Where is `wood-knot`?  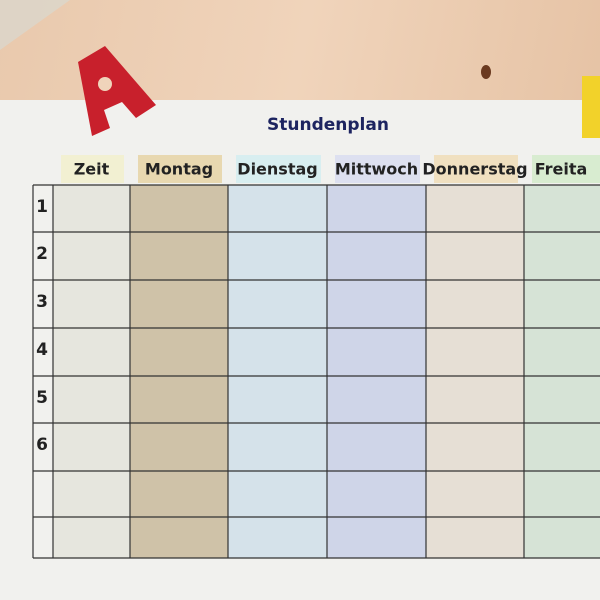 wood-knot is located at coordinates (486, 72).